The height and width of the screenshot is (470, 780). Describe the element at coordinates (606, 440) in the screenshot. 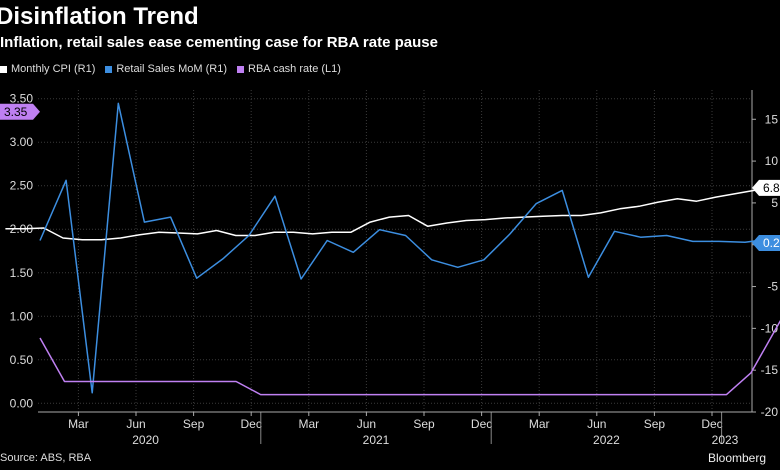

I see `x-axis-year-label: 2022` at that location.